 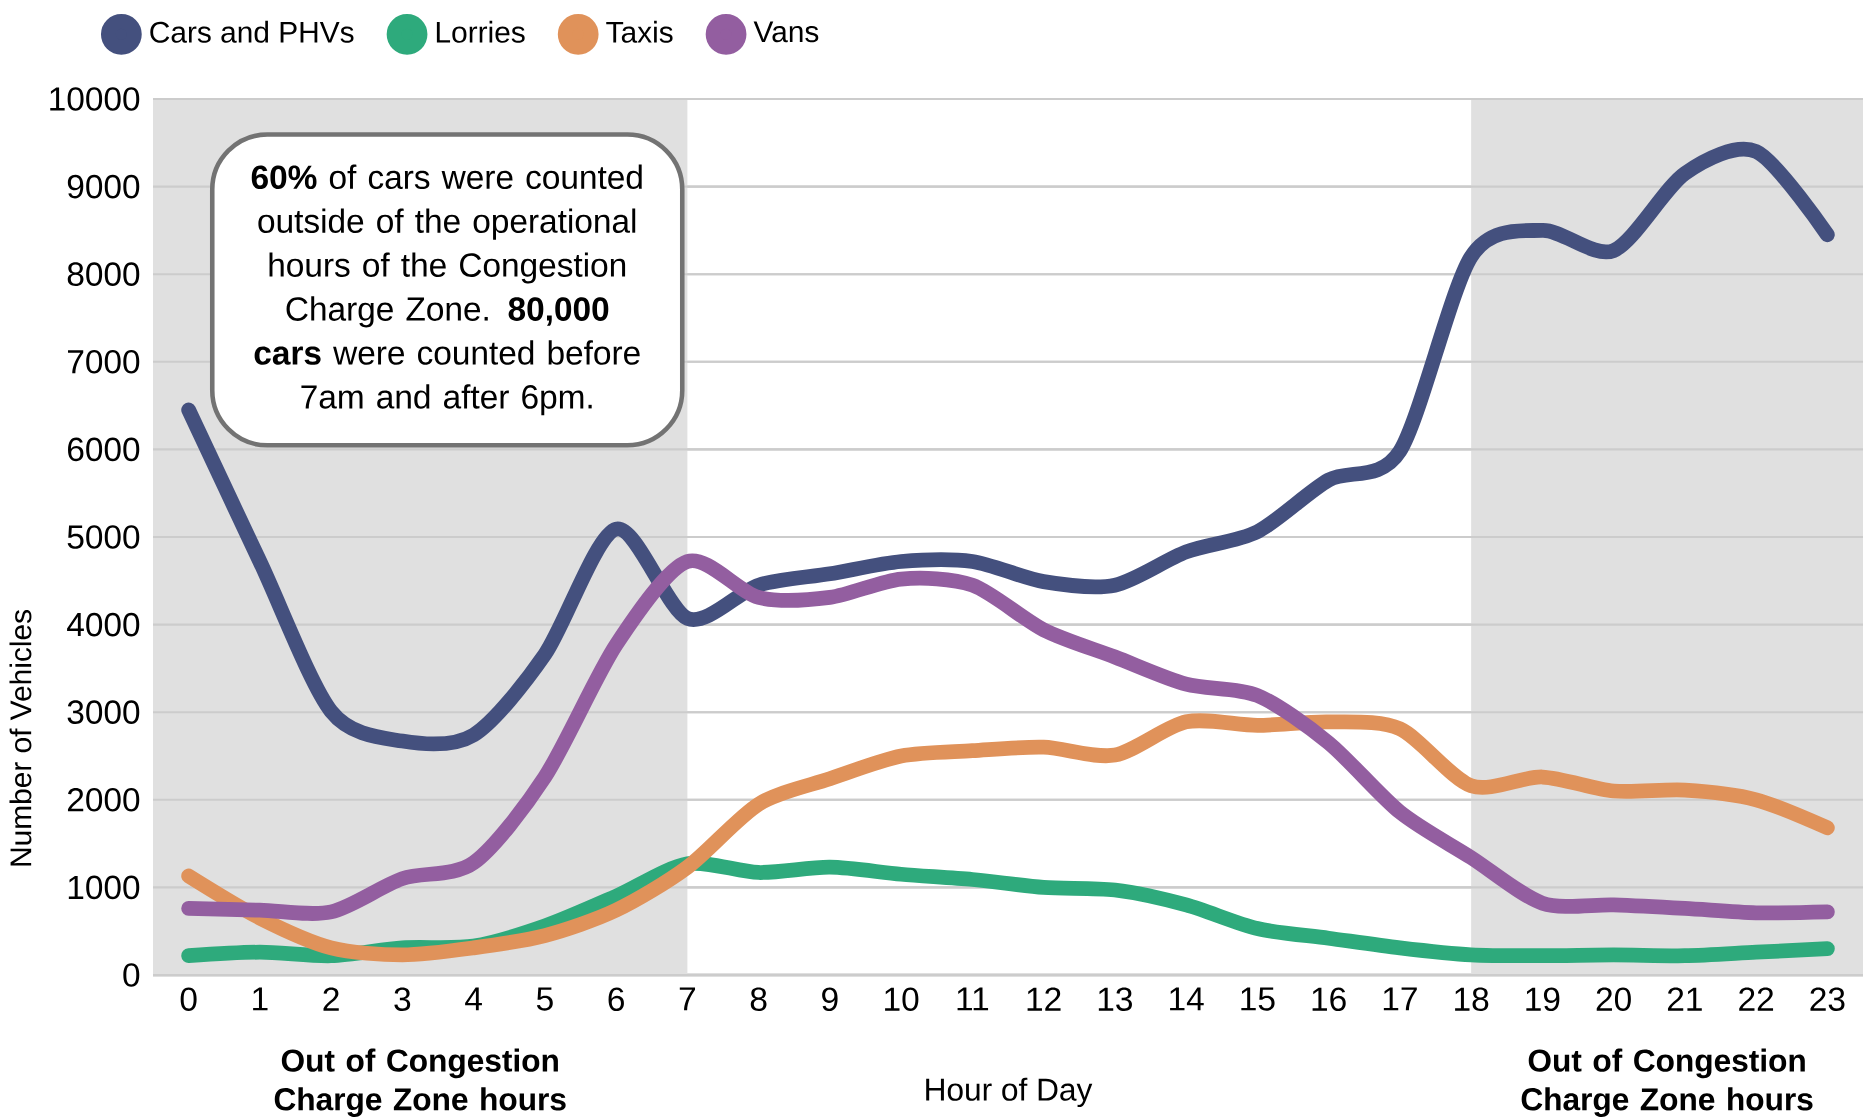 What do you see at coordinates (687, 999) in the screenshot?
I see `x-tick-label: 7` at bounding box center [687, 999].